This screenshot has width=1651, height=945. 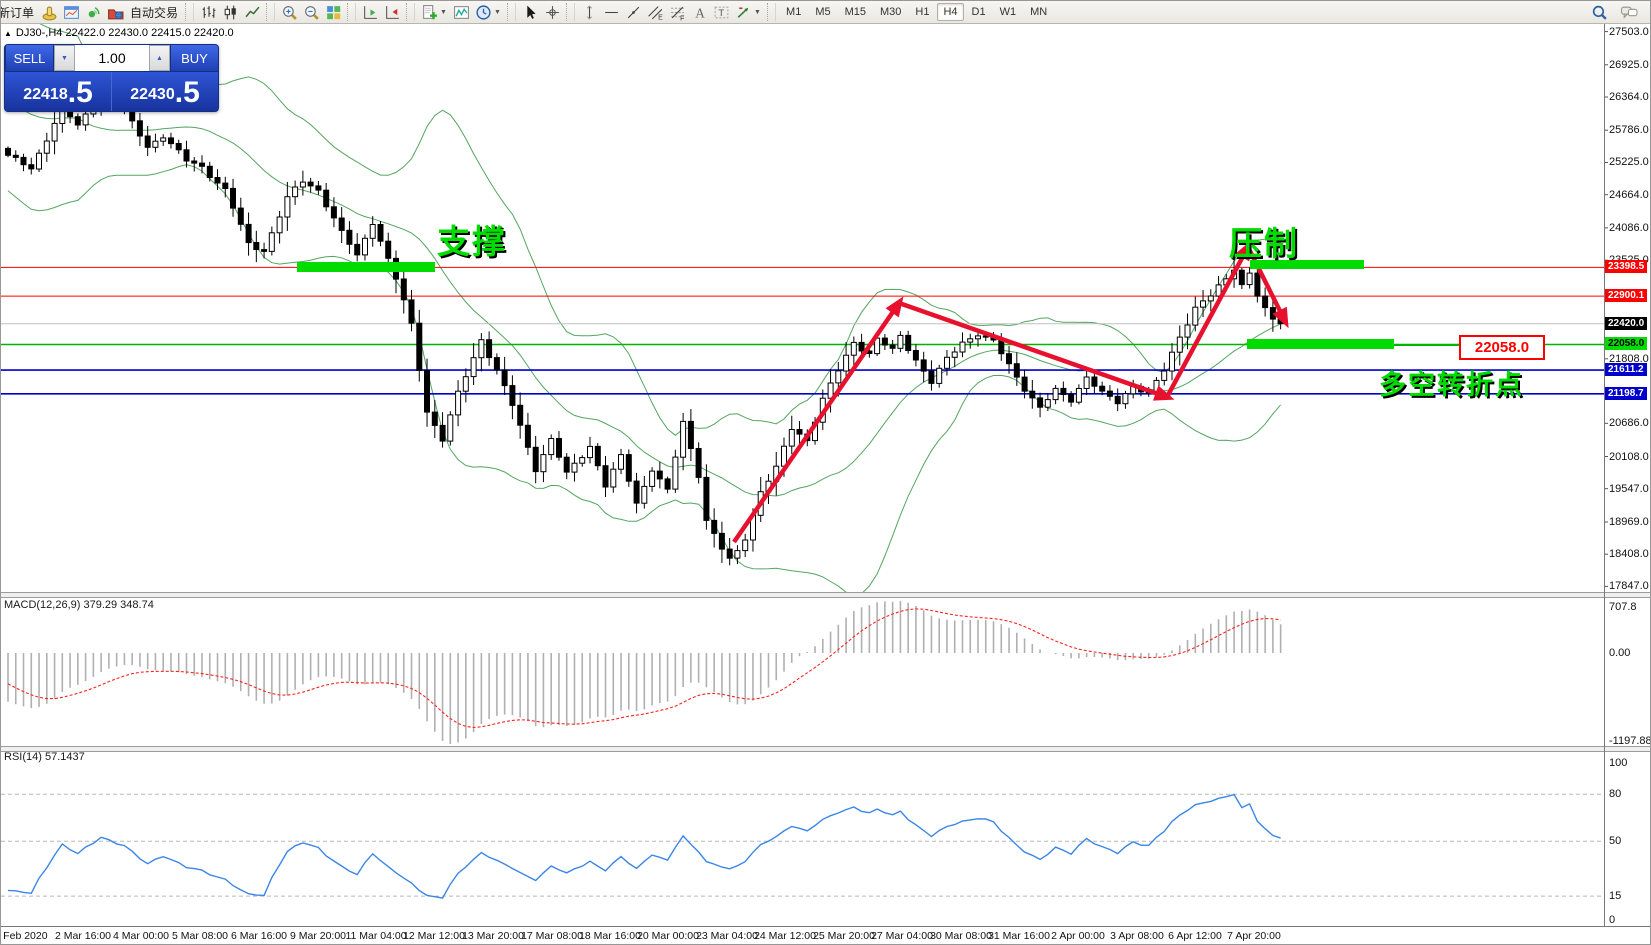 What do you see at coordinates (825, 749) in the screenshot?
I see `rsi-pane-splitter` at bounding box center [825, 749].